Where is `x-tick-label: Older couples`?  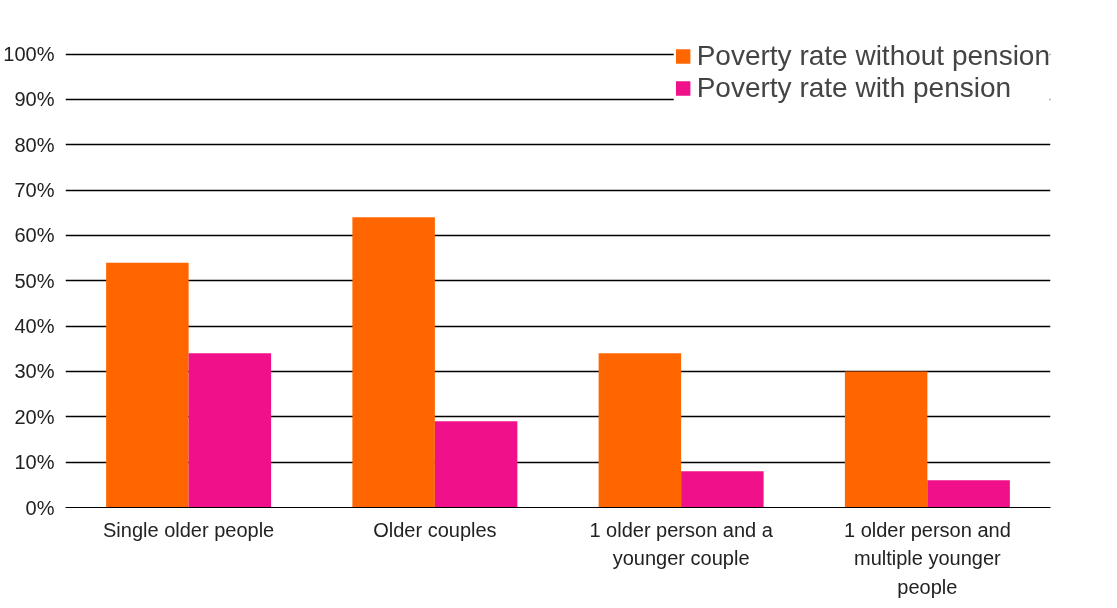
x-tick-label: Older couples is located at coordinates (435, 529).